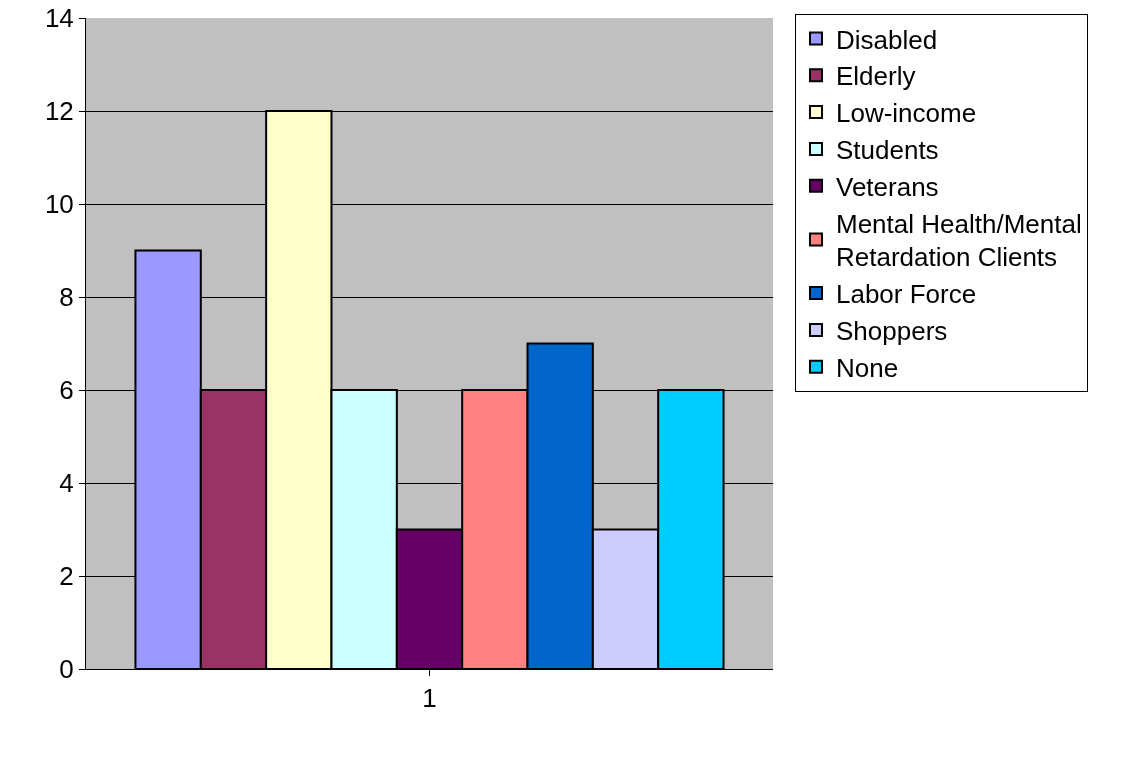 The image size is (1130, 757). What do you see at coordinates (906, 294) in the screenshot?
I see `legend-label: Labor Force` at bounding box center [906, 294].